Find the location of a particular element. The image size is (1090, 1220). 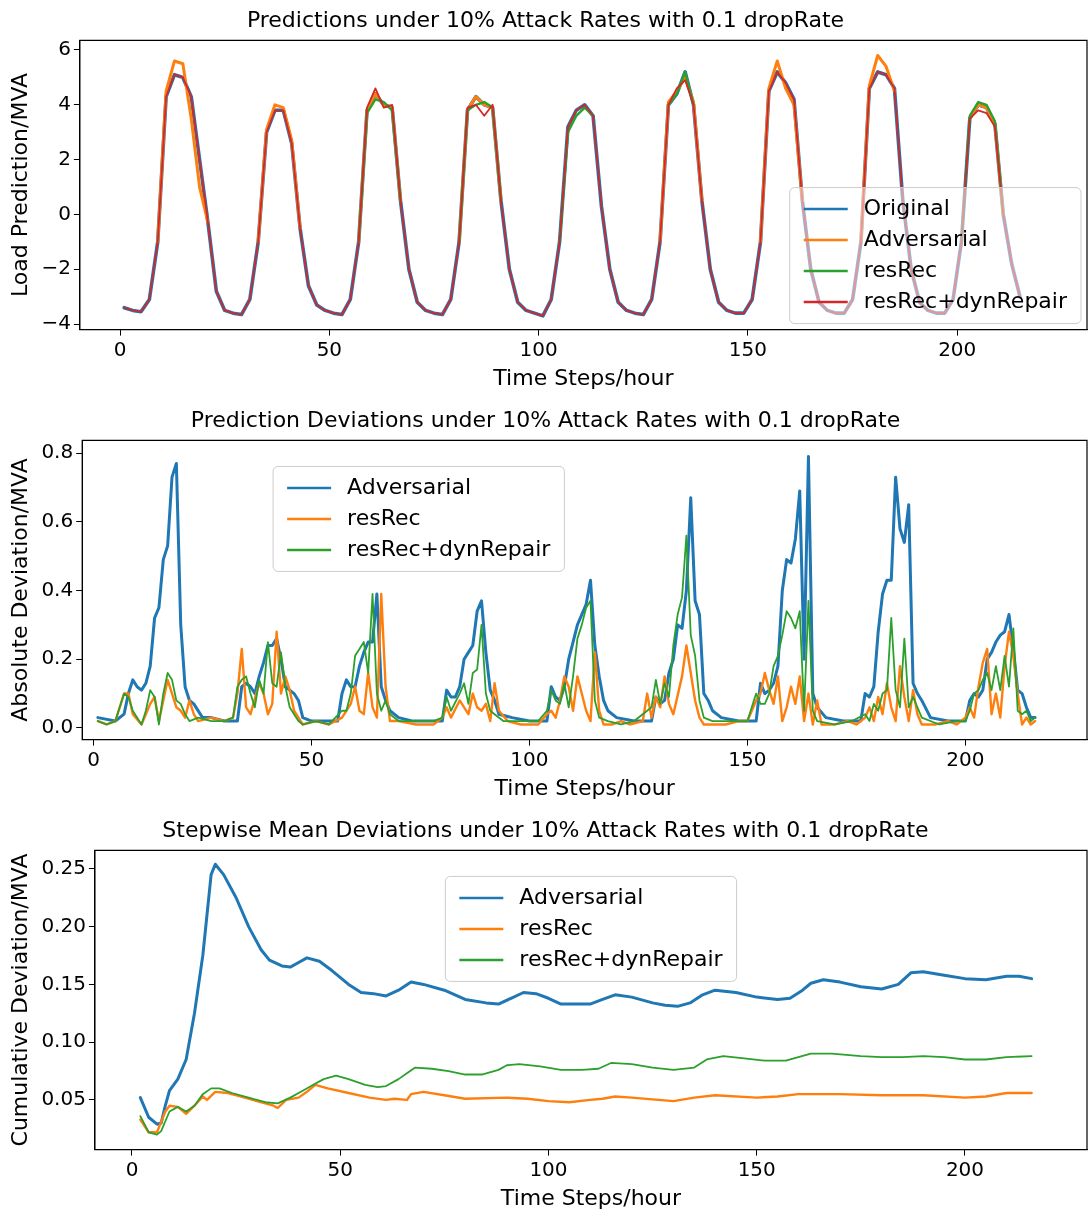

y-tick-label: 0.25 is located at coordinates (63, 867).